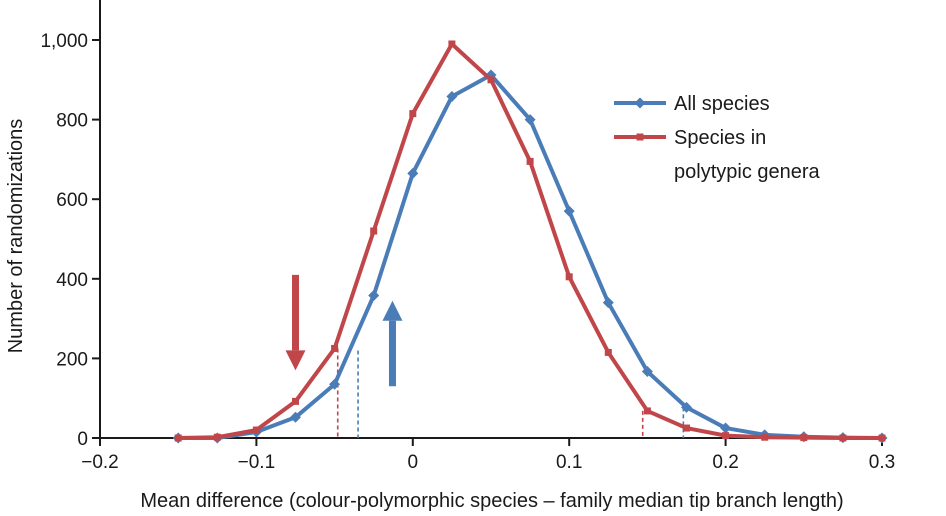 Image resolution: width=946 pixels, height=516 pixels. I want to click on x-tick-label: −0.2, so click(100, 462).